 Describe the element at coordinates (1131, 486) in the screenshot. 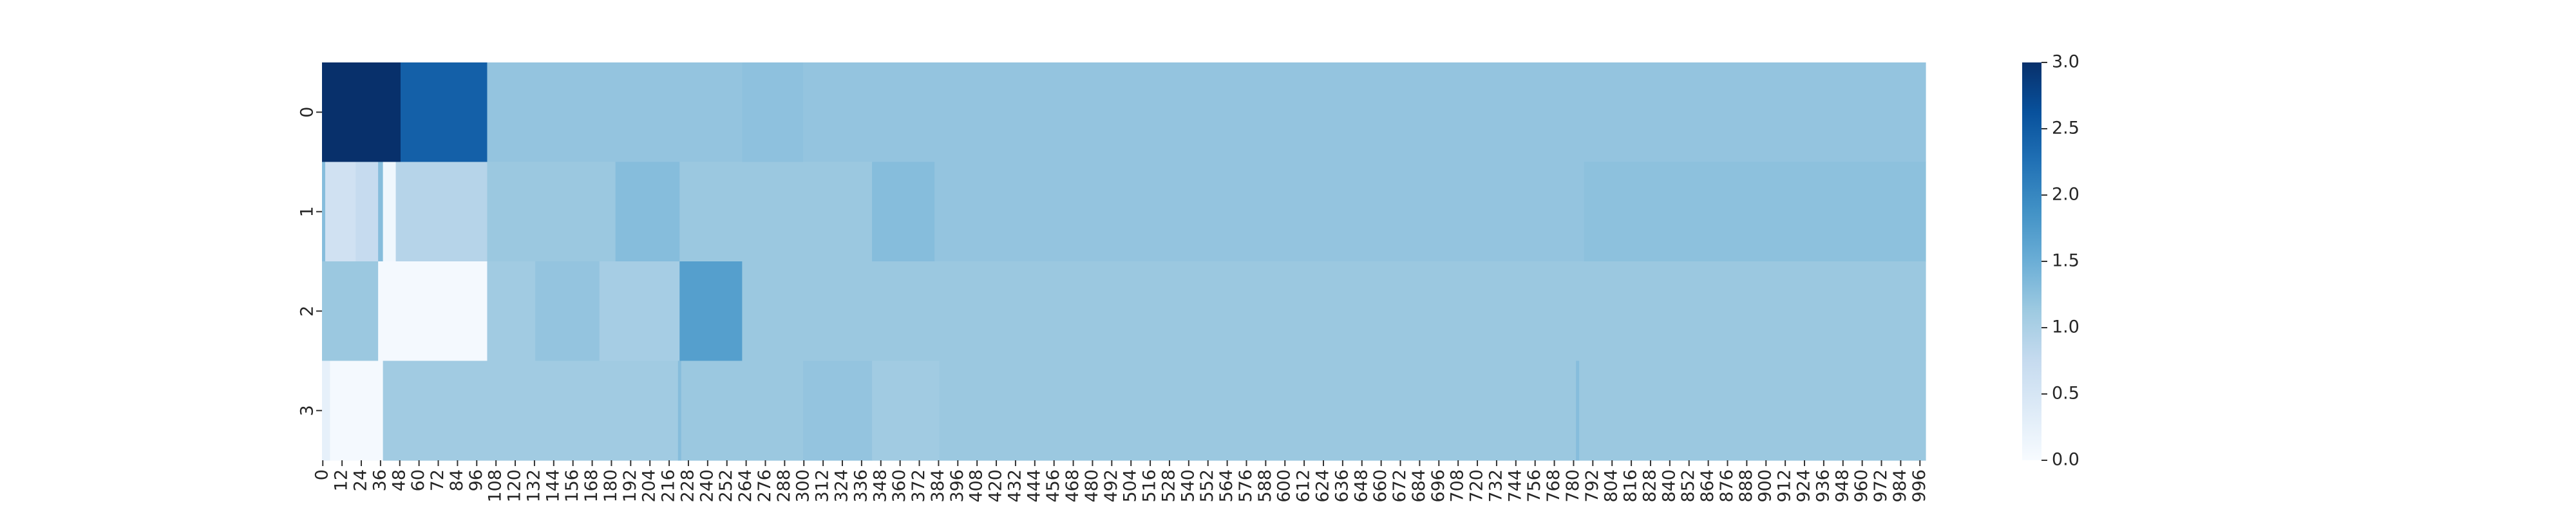

I see `x-tick-label: 504` at that location.